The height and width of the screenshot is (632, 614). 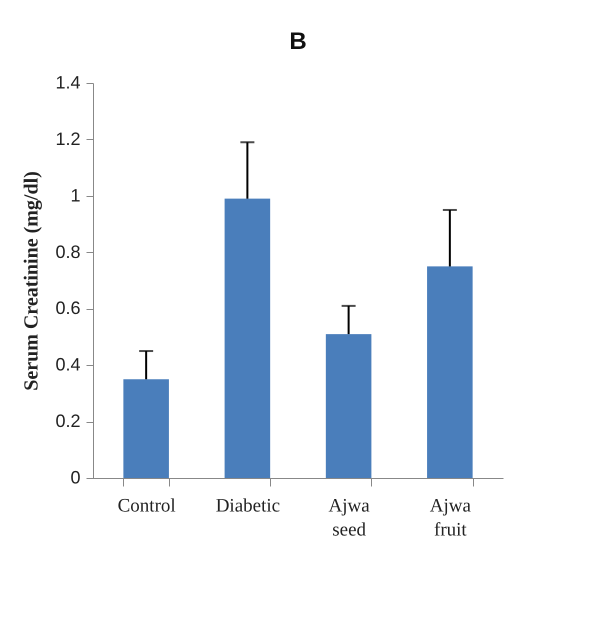 What do you see at coordinates (349, 518) in the screenshot?
I see `x-tick-label: Ajwa seed` at bounding box center [349, 518].